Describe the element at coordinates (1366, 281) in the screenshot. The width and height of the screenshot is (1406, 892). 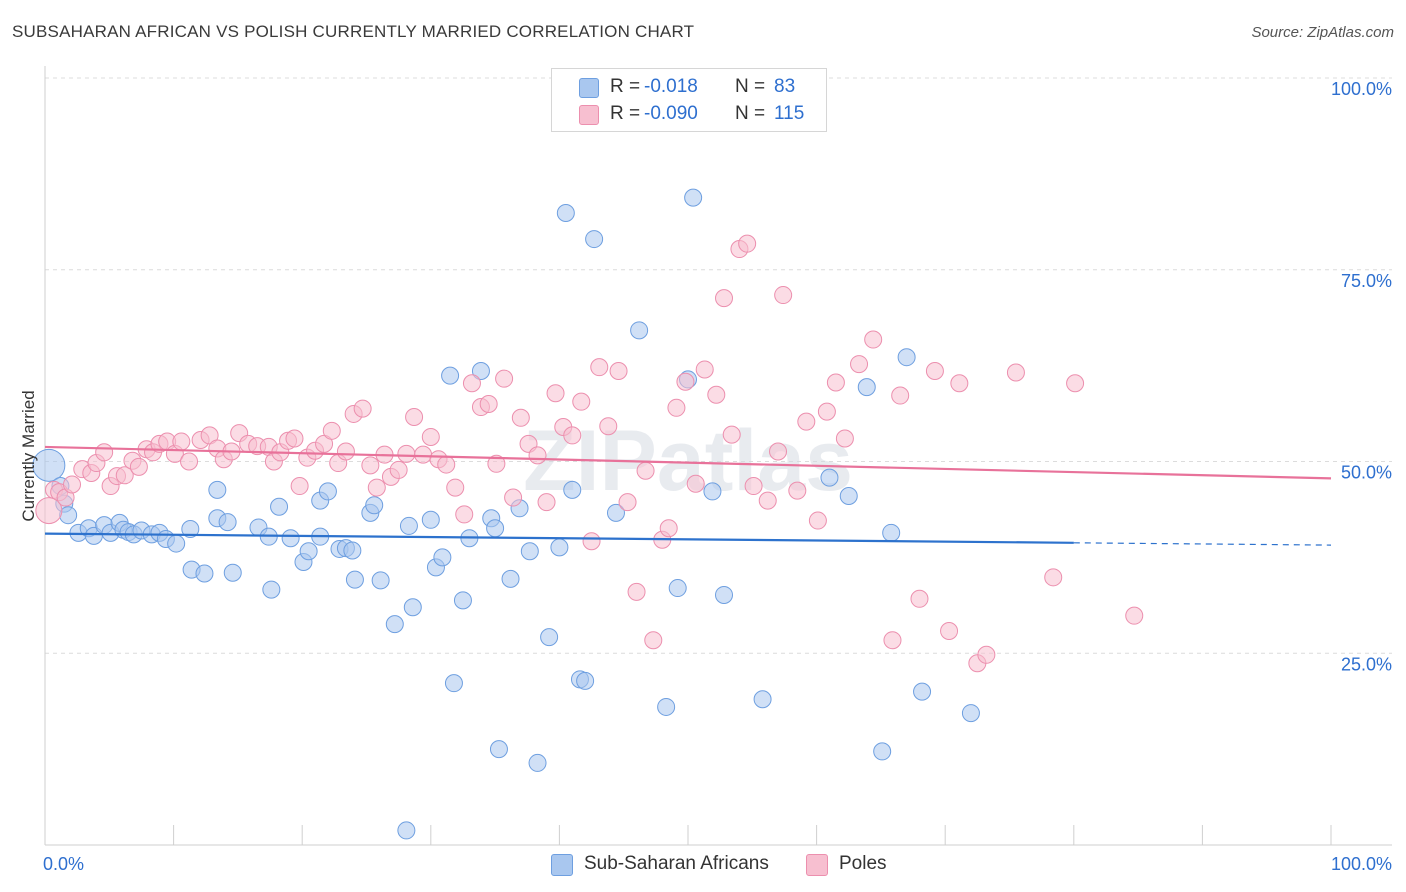
I see `y-tick-label: 75.0%` at that location.